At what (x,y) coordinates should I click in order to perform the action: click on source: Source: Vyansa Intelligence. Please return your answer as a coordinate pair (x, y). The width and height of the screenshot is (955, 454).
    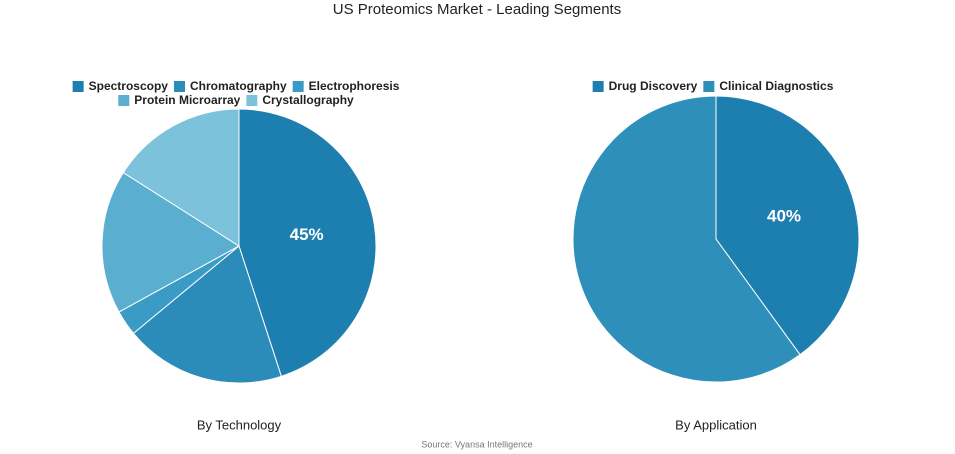
    Looking at the image, I should click on (476, 444).